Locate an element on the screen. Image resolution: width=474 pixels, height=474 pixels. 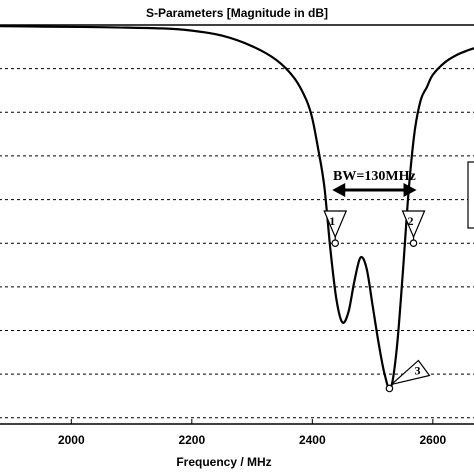
bandwidth-arrowhead-left is located at coordinates (339, 190).